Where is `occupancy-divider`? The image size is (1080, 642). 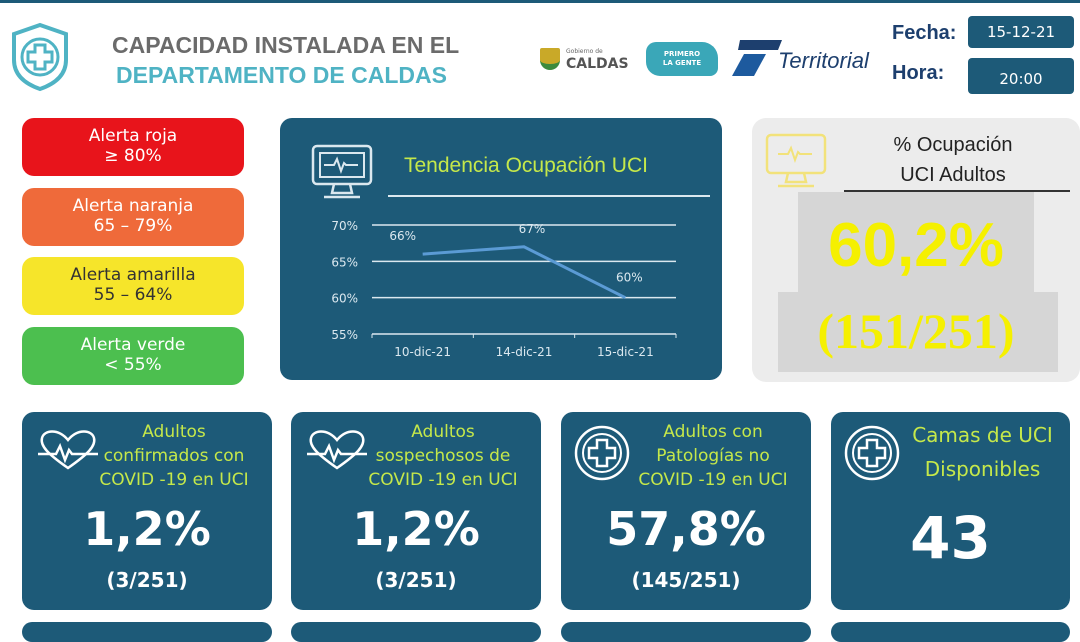
occupancy-divider is located at coordinates (957, 191).